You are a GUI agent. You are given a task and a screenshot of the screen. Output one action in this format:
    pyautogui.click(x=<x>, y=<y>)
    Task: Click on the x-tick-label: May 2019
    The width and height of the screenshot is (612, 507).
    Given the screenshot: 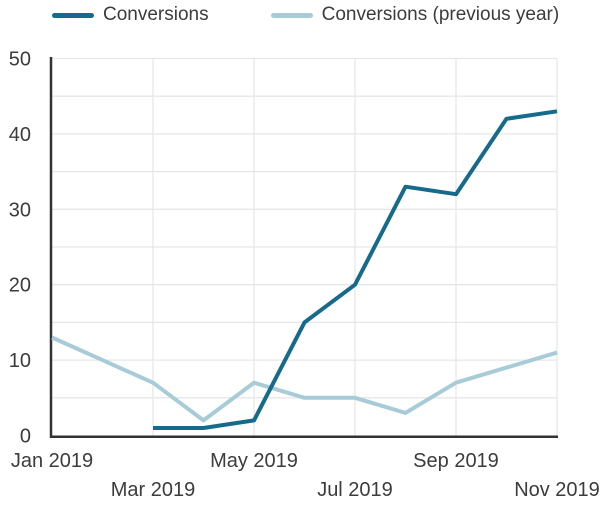 What is the action you would take?
    pyautogui.click(x=254, y=461)
    